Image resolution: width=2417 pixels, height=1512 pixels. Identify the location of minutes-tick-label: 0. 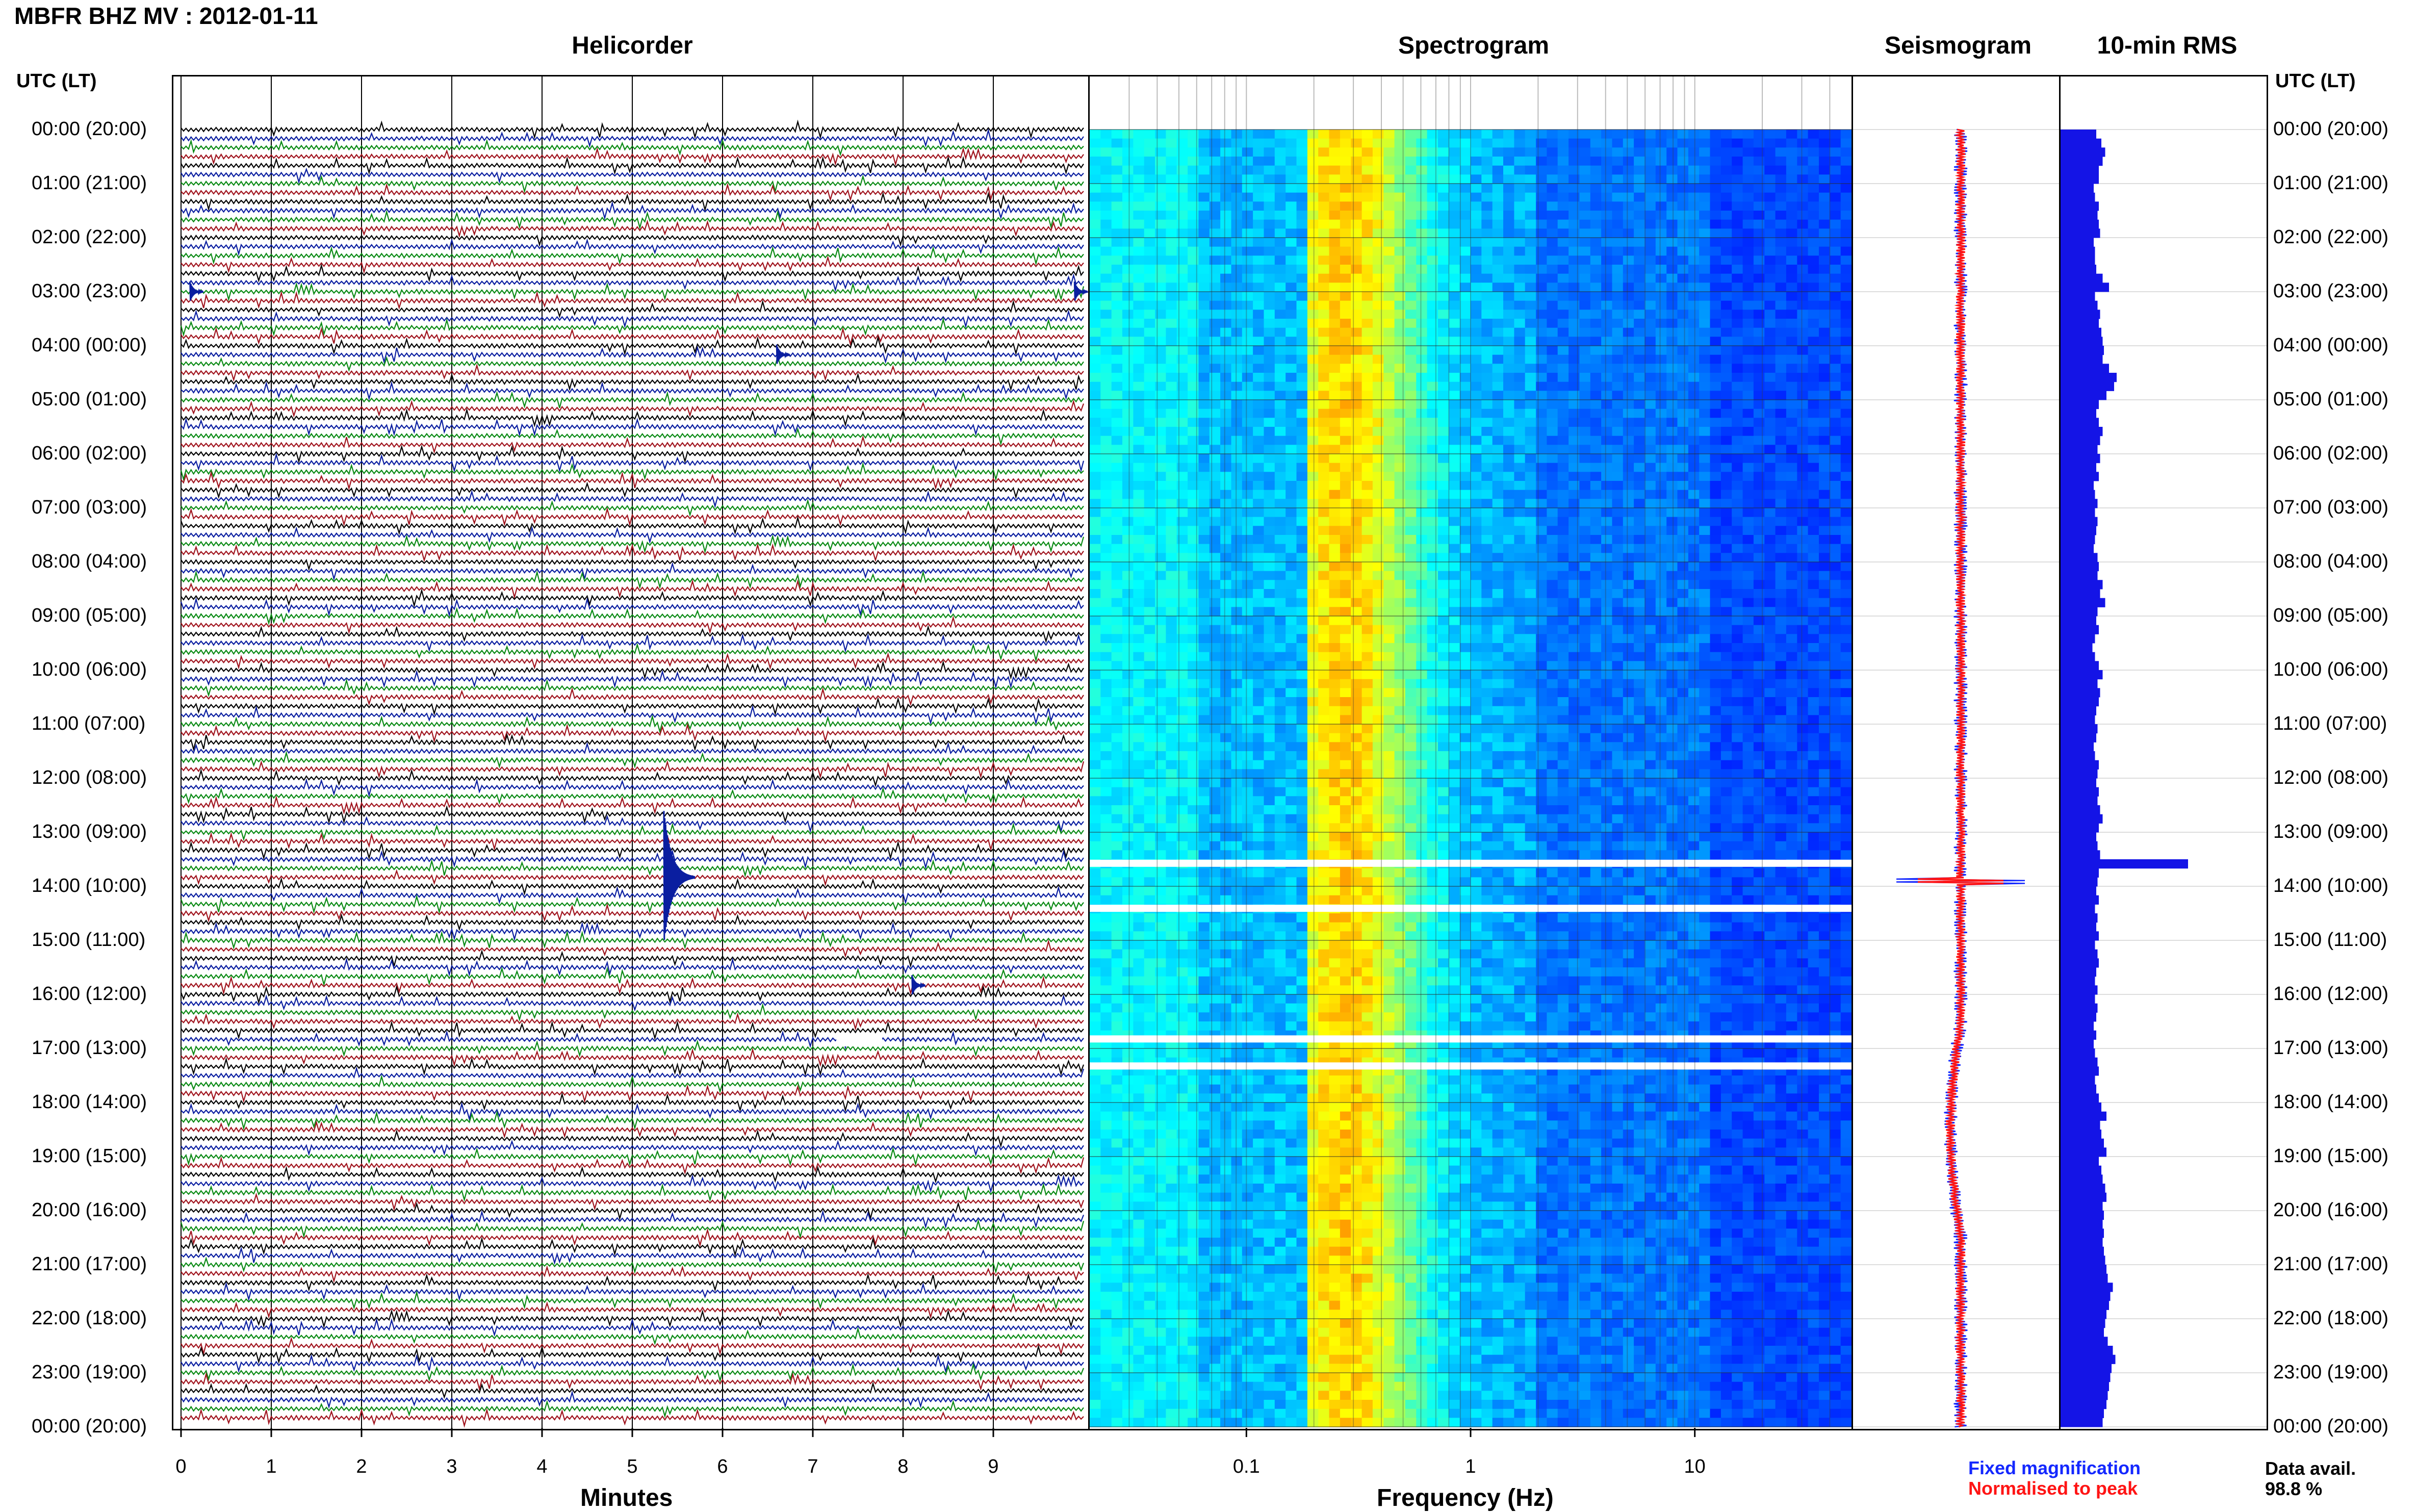
(180, 1467).